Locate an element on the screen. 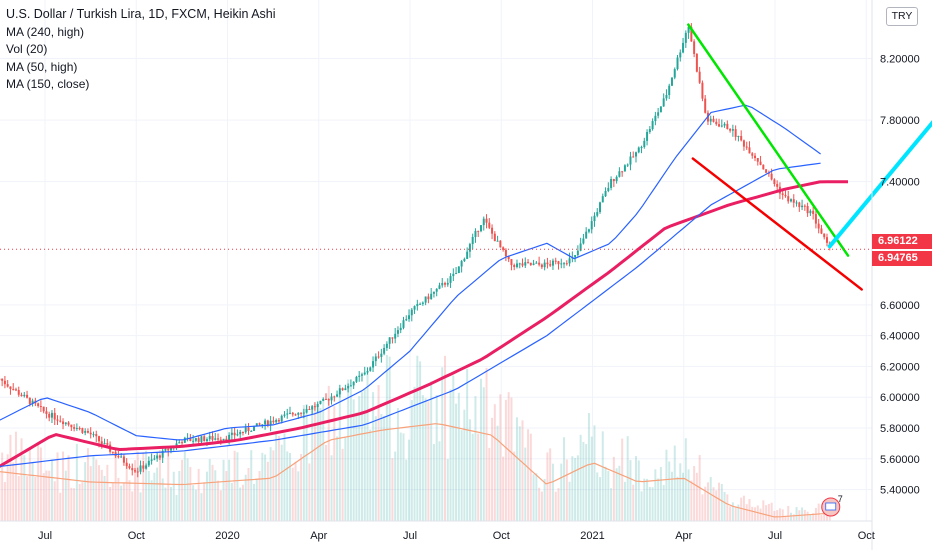 This screenshot has width=932, height=550. indicator-ma-240: MA (240, high) is located at coordinates (45, 31).